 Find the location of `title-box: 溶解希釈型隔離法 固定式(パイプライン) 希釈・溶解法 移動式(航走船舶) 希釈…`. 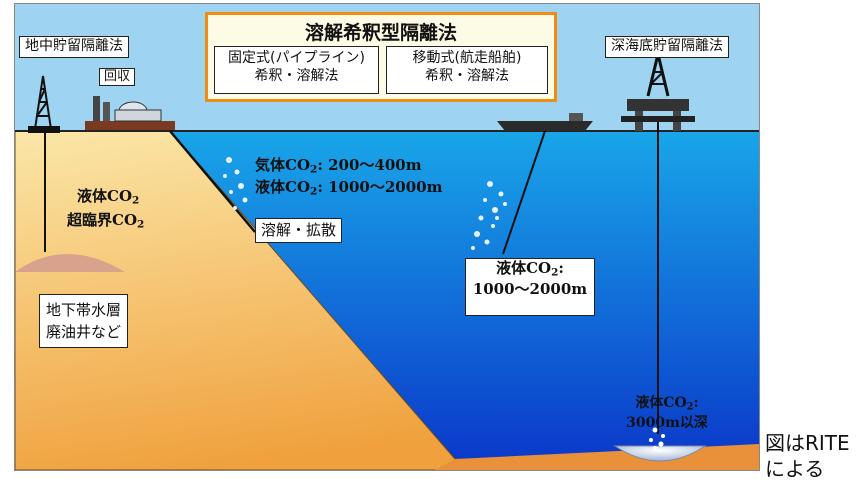

title-box: 溶解希釈型隔離法 固定式(パイプライン) 希釈・溶解法 移動式(航走船舶) 希釈… is located at coordinates (381, 57).